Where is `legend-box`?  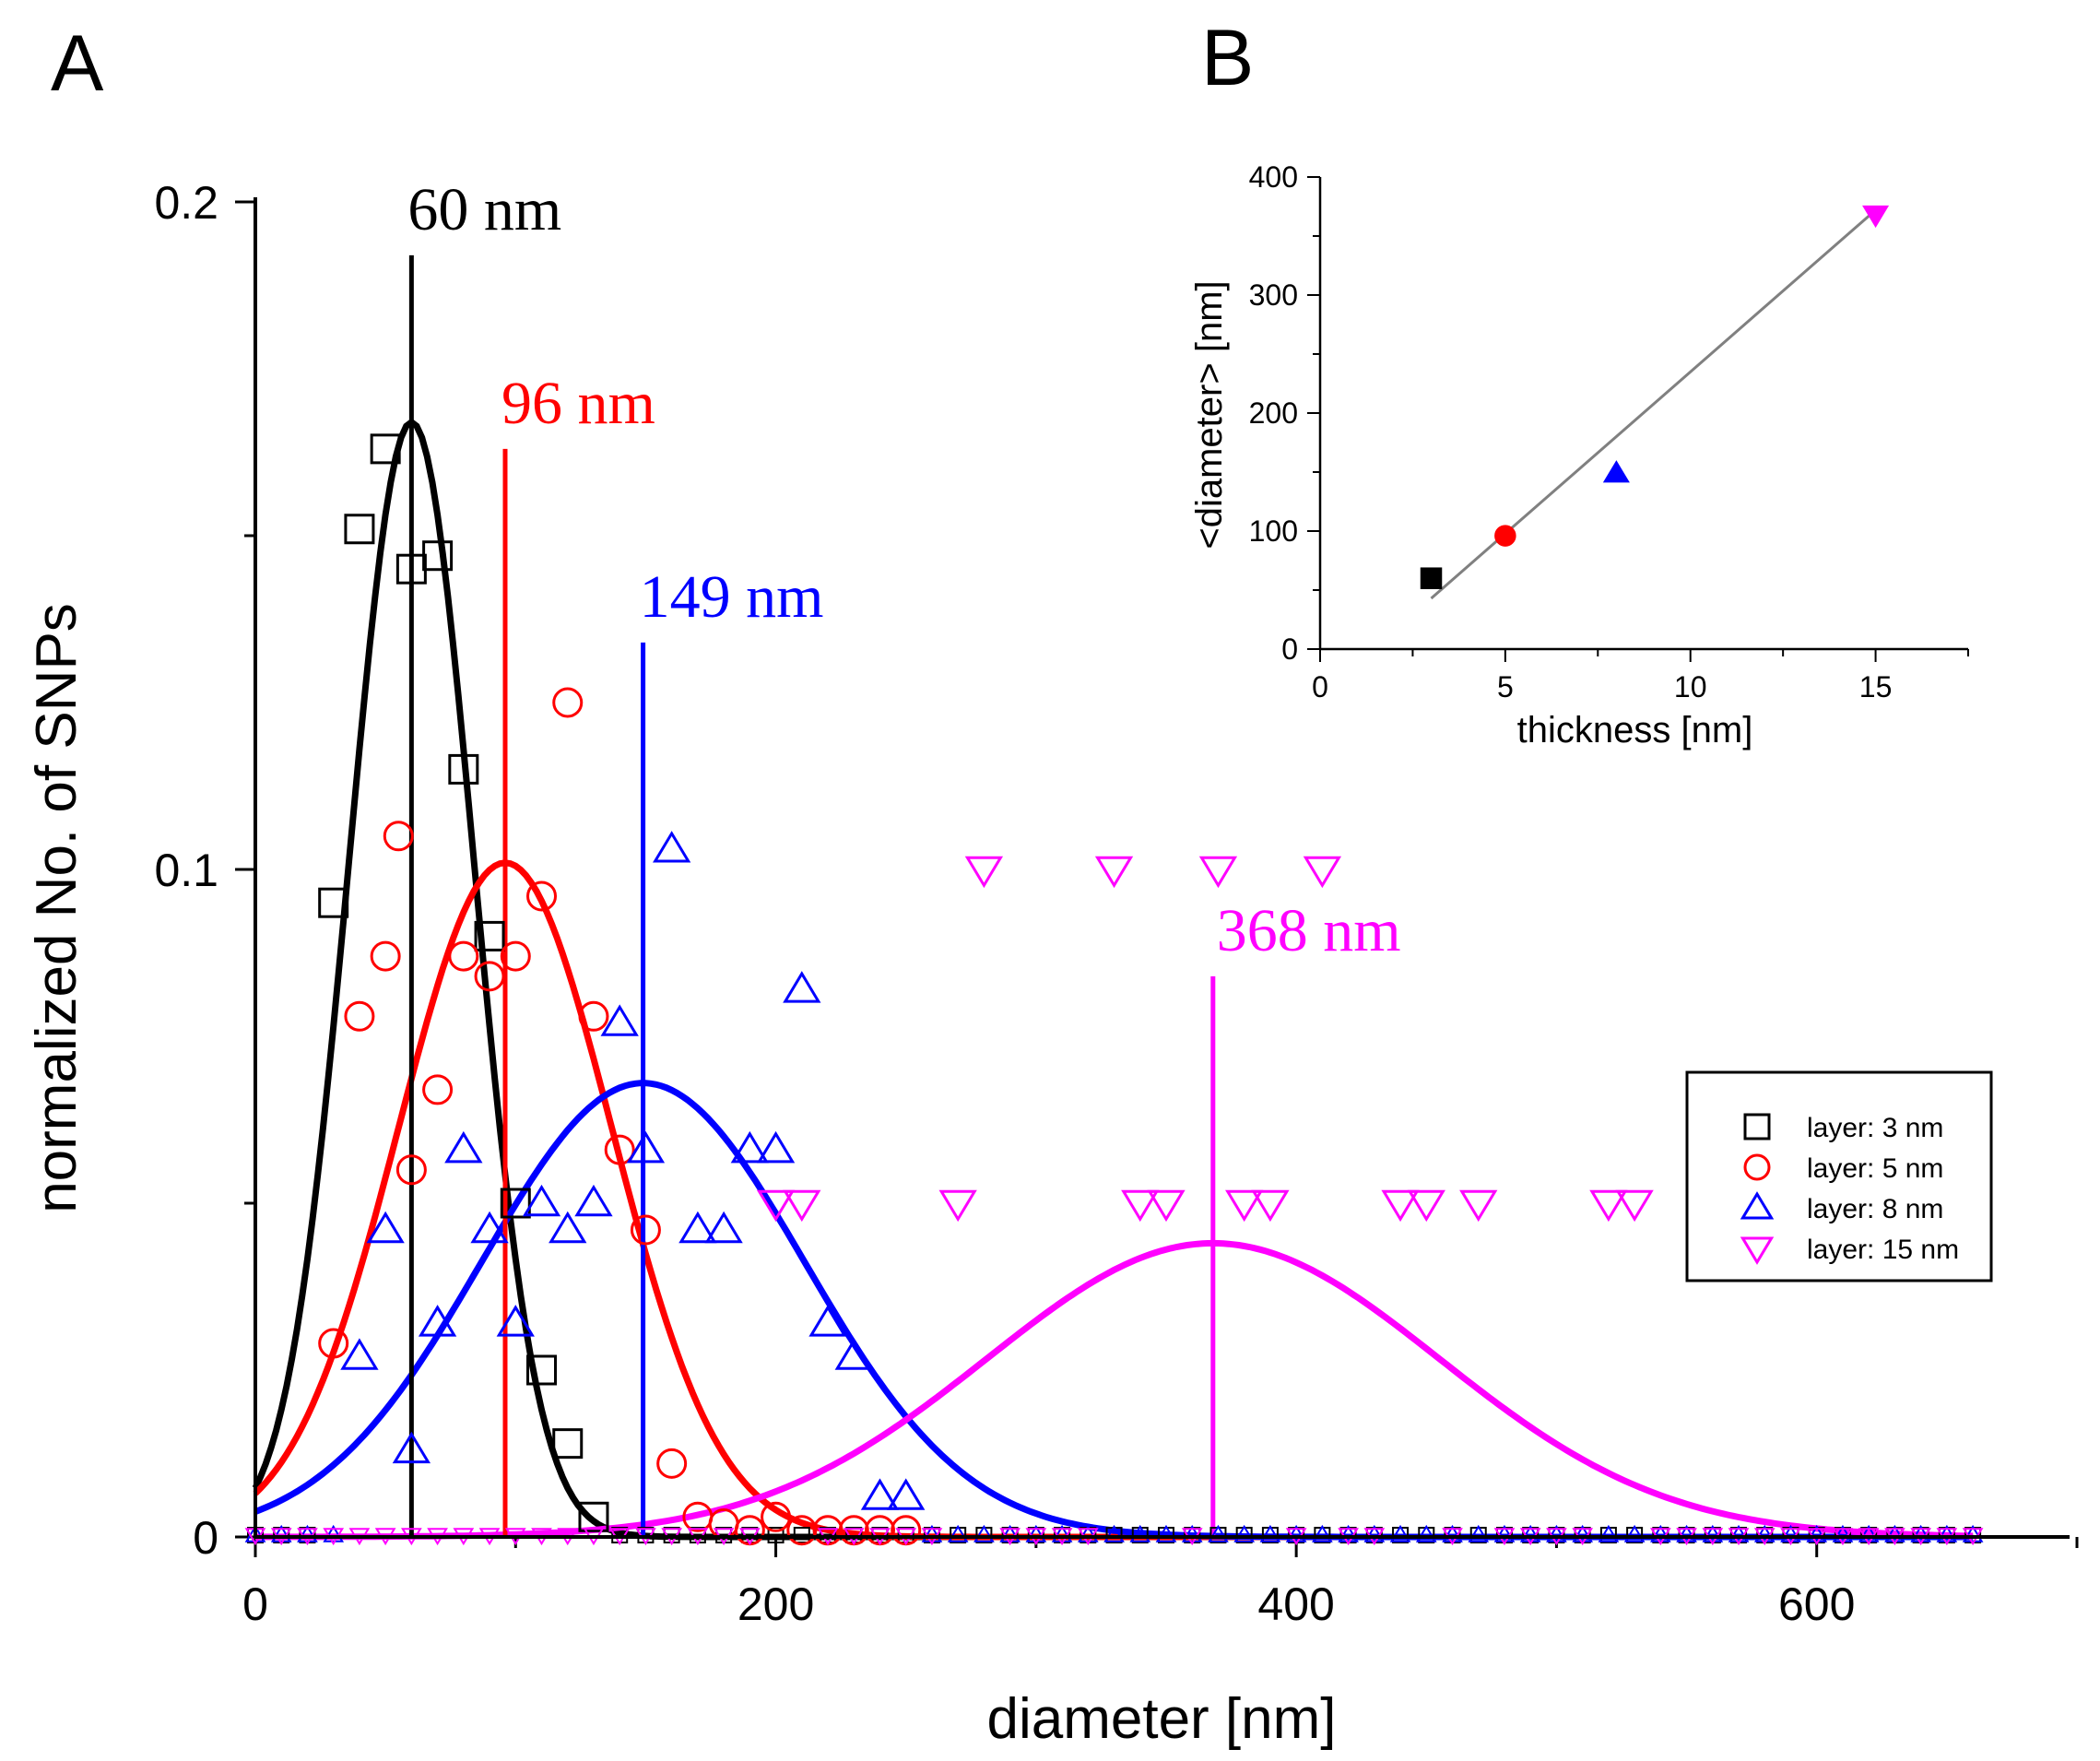 legend-box is located at coordinates (1839, 1176).